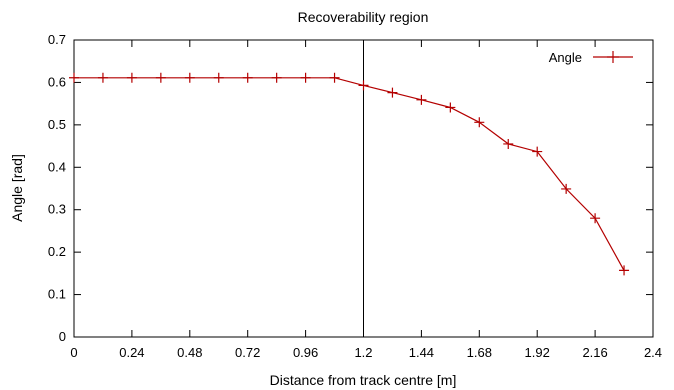 The height and width of the screenshot is (390, 674). I want to click on chart-title: Recoverability region, so click(363, 17).